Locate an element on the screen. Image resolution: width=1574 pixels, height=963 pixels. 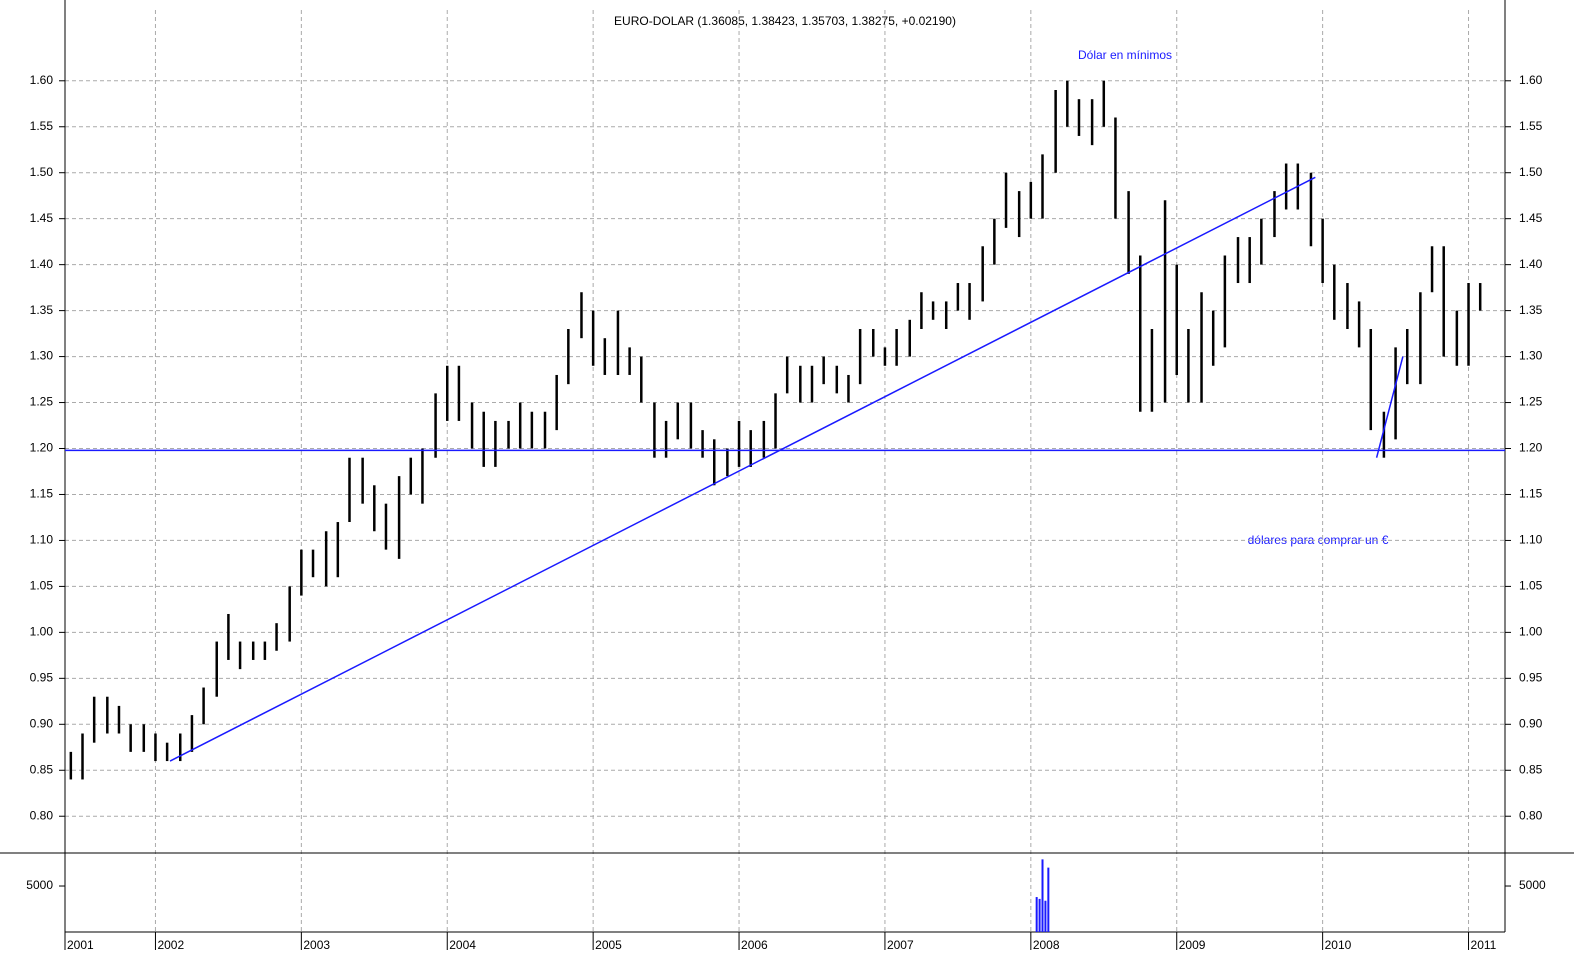
y-tick-label: 1.10 is located at coordinates (42, 540).